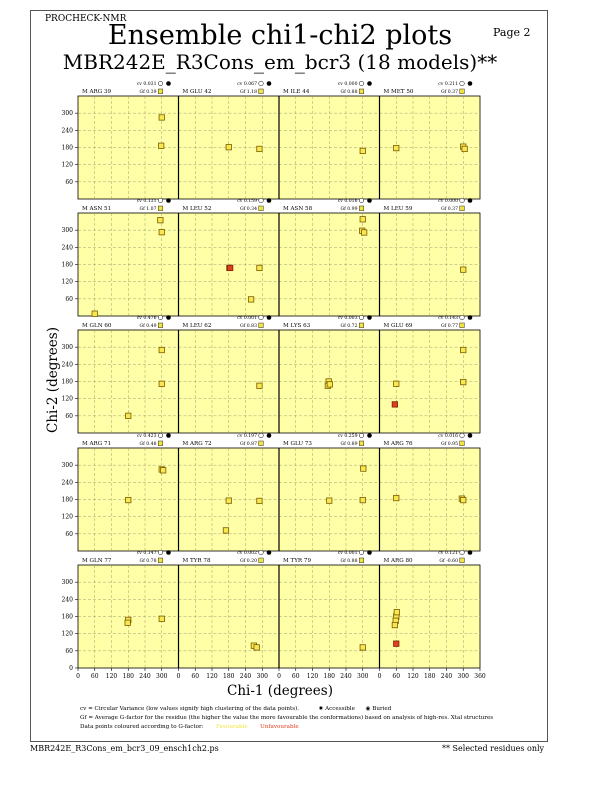 The height and width of the screenshot is (792, 612). I want to click on chart-subtitle: MBR242E_R3Cons_em_bcr3 (18 models)**, so click(280, 62).